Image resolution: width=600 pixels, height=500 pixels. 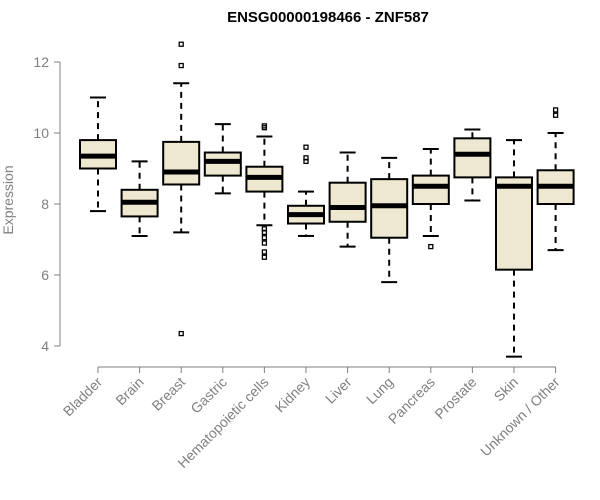 I want to click on box-liver, so click(x=347, y=199).